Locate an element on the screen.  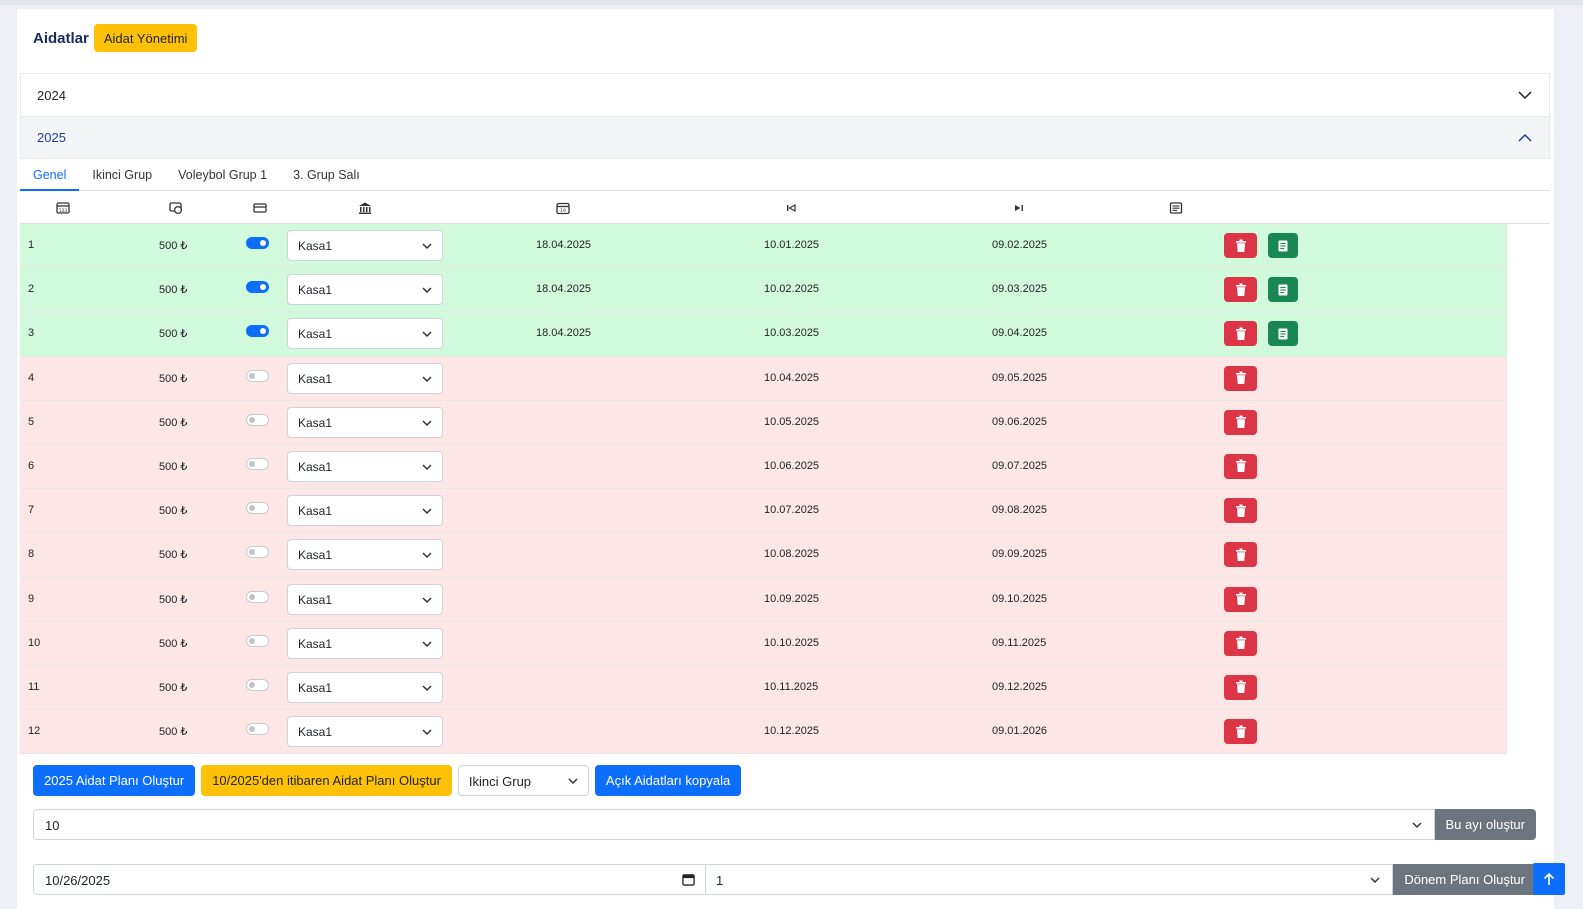
create-month-button: Bu ayı oluştur is located at coordinates (1485, 824).